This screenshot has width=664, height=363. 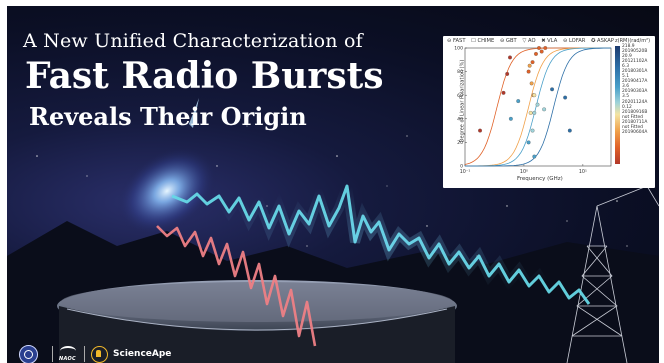 I want to click on colorbar-label: 20121102A, so click(x=635, y=62).